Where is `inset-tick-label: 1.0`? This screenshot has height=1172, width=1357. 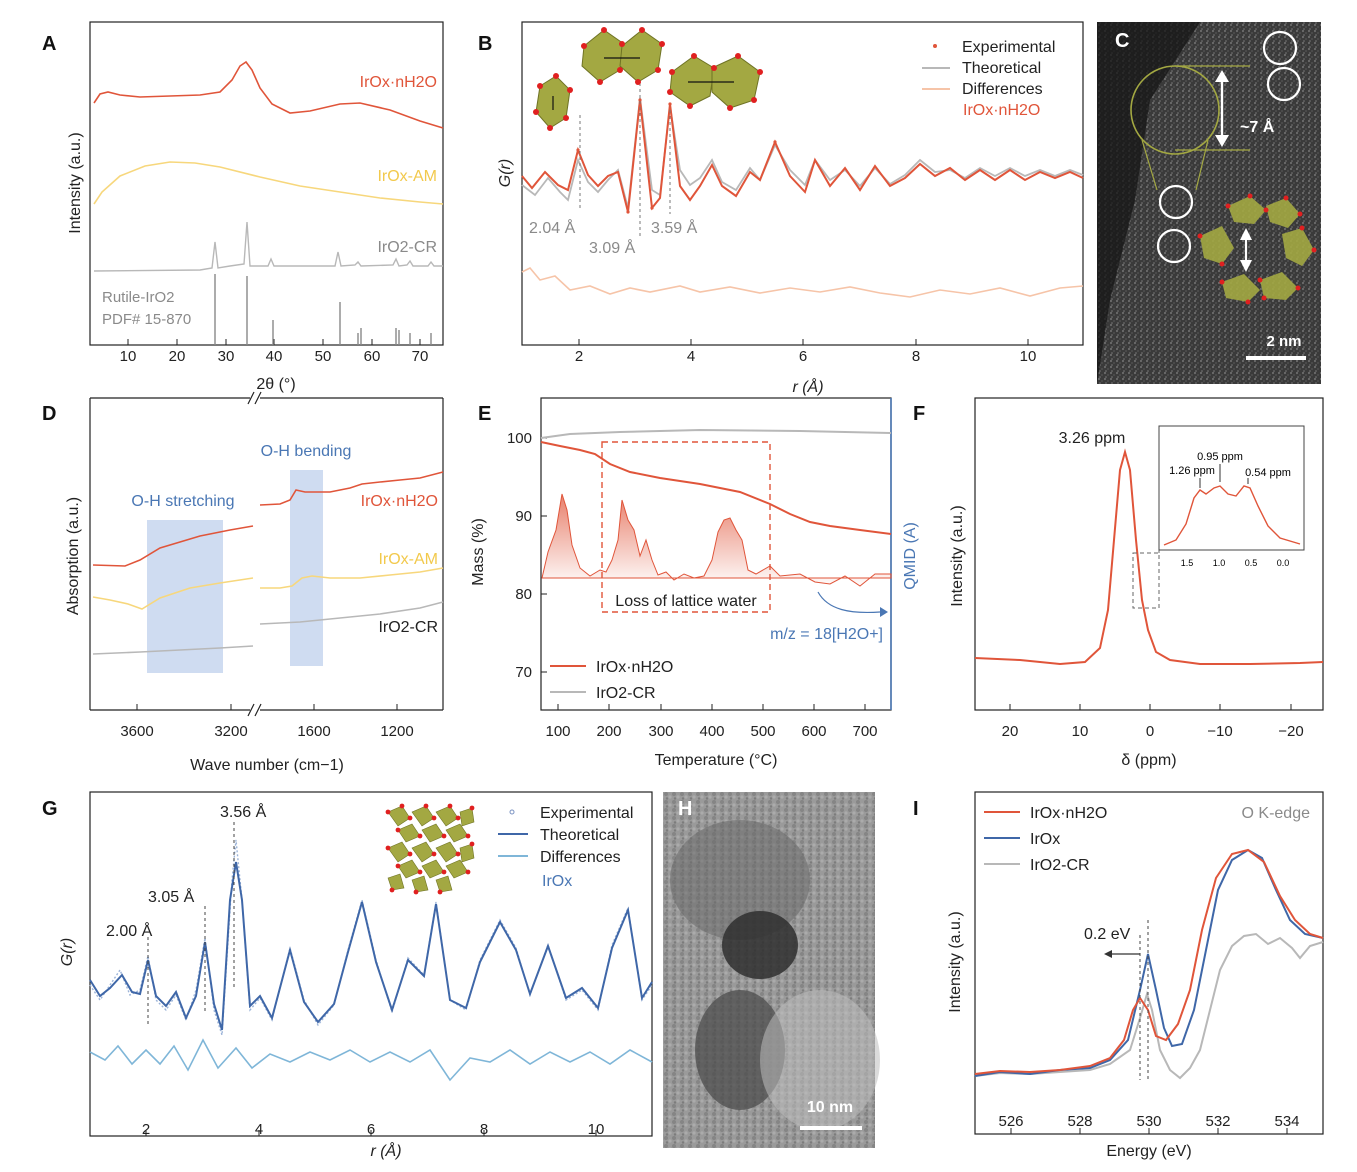 inset-tick-label: 1.0 is located at coordinates (1219, 563).